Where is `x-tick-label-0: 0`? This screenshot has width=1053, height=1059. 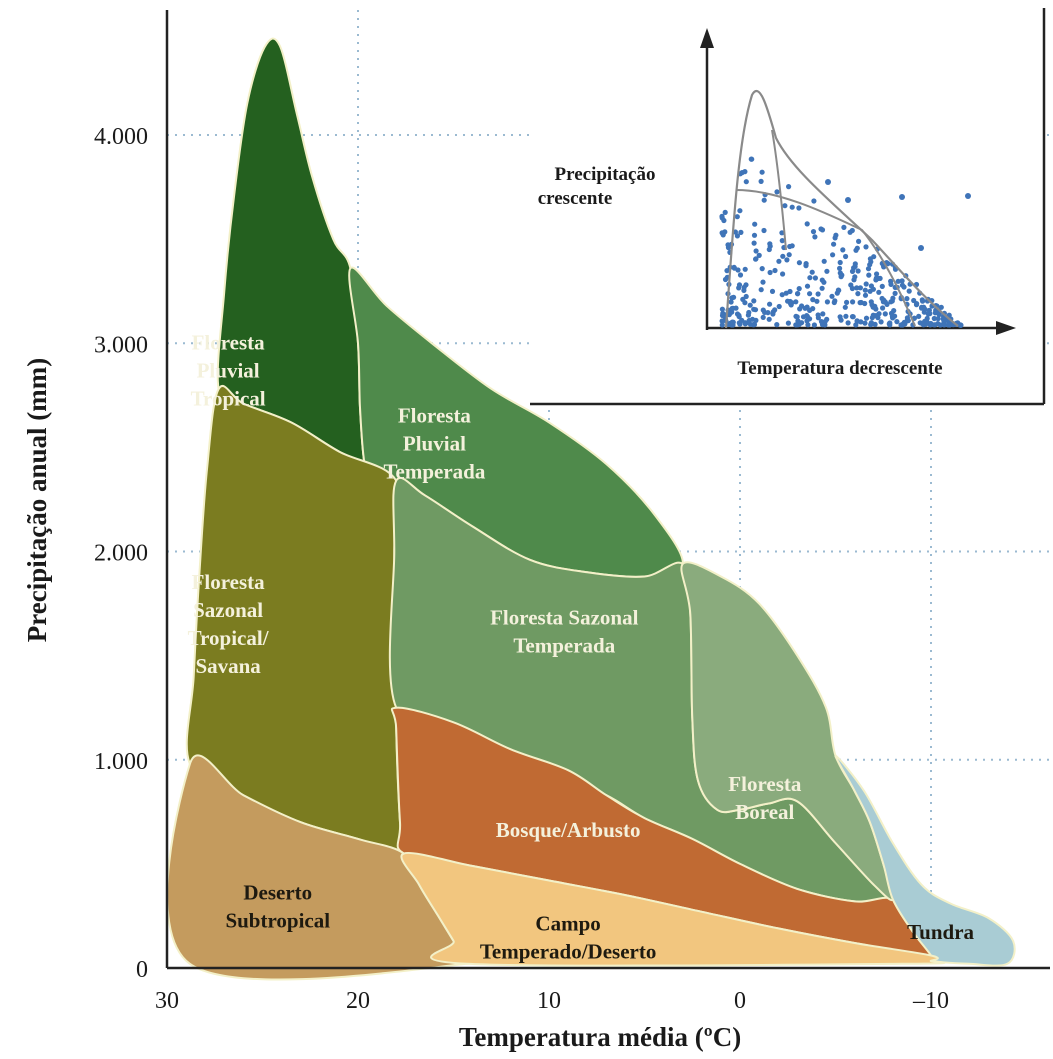 x-tick-label-0: 0 is located at coordinates (740, 1001).